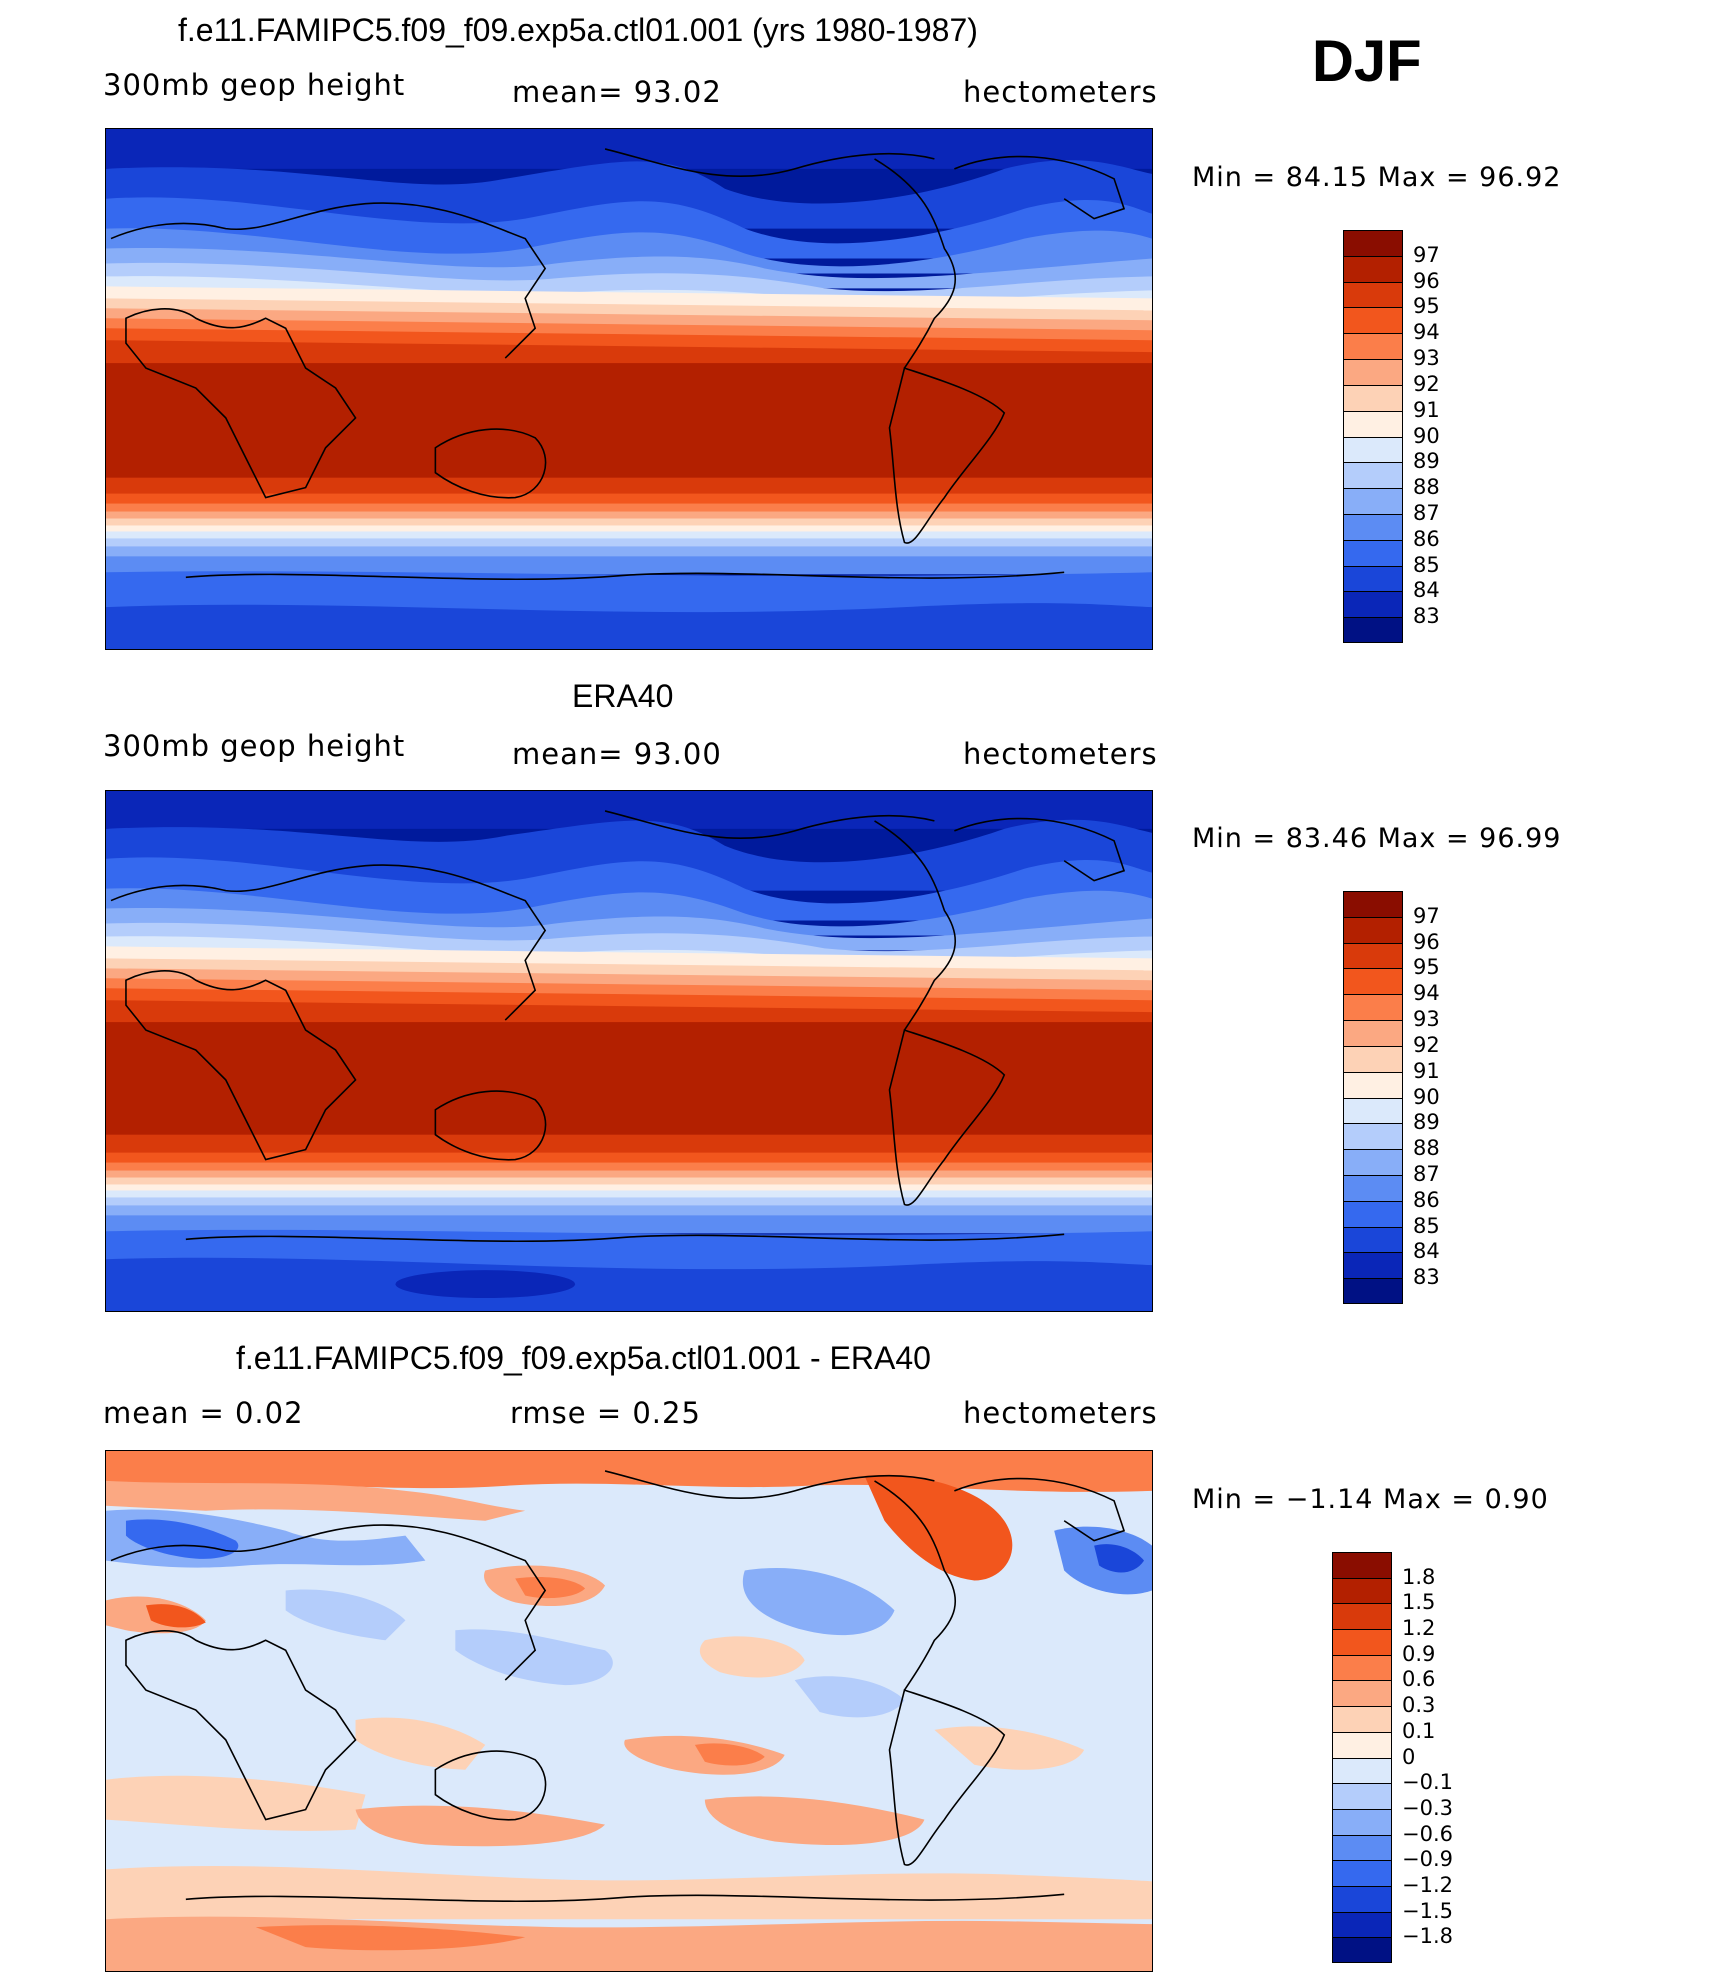 This screenshot has height=1974, width=1710. Describe the element at coordinates (1426, 1096) in the screenshot. I see `colorbar-label: 90` at that location.